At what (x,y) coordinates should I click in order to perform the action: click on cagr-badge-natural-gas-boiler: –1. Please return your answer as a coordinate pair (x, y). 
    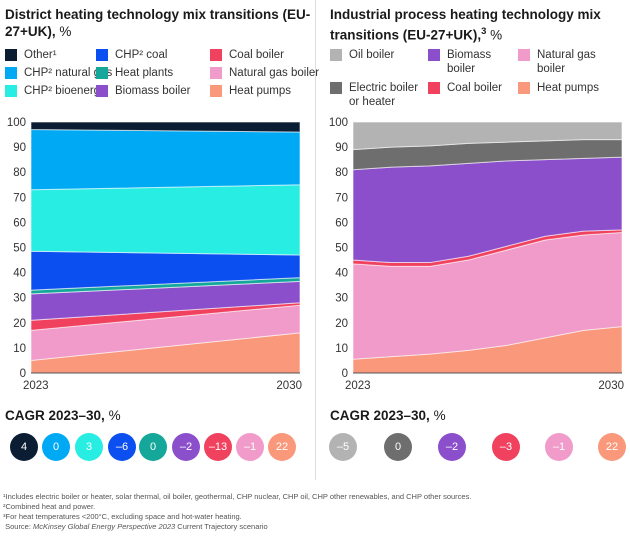
    Looking at the image, I should click on (559, 447).